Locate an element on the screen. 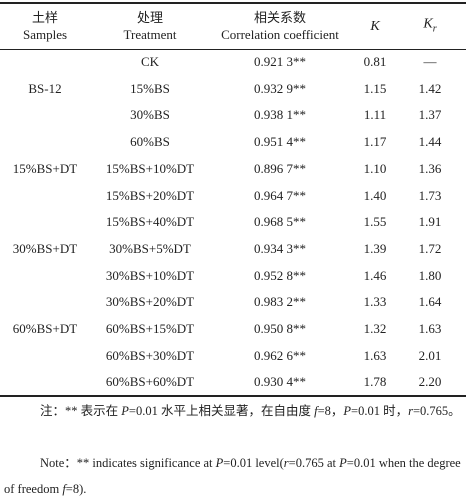  sample-label: 15%BS+DT is located at coordinates (45, 168).